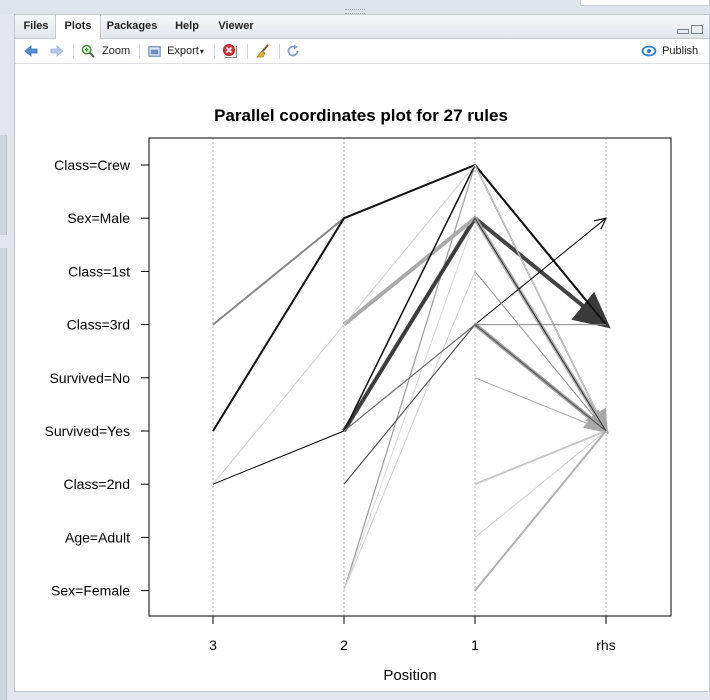 This screenshot has width=710, height=700. Describe the element at coordinates (230, 51) in the screenshot. I see `remove-plot-icon` at that location.